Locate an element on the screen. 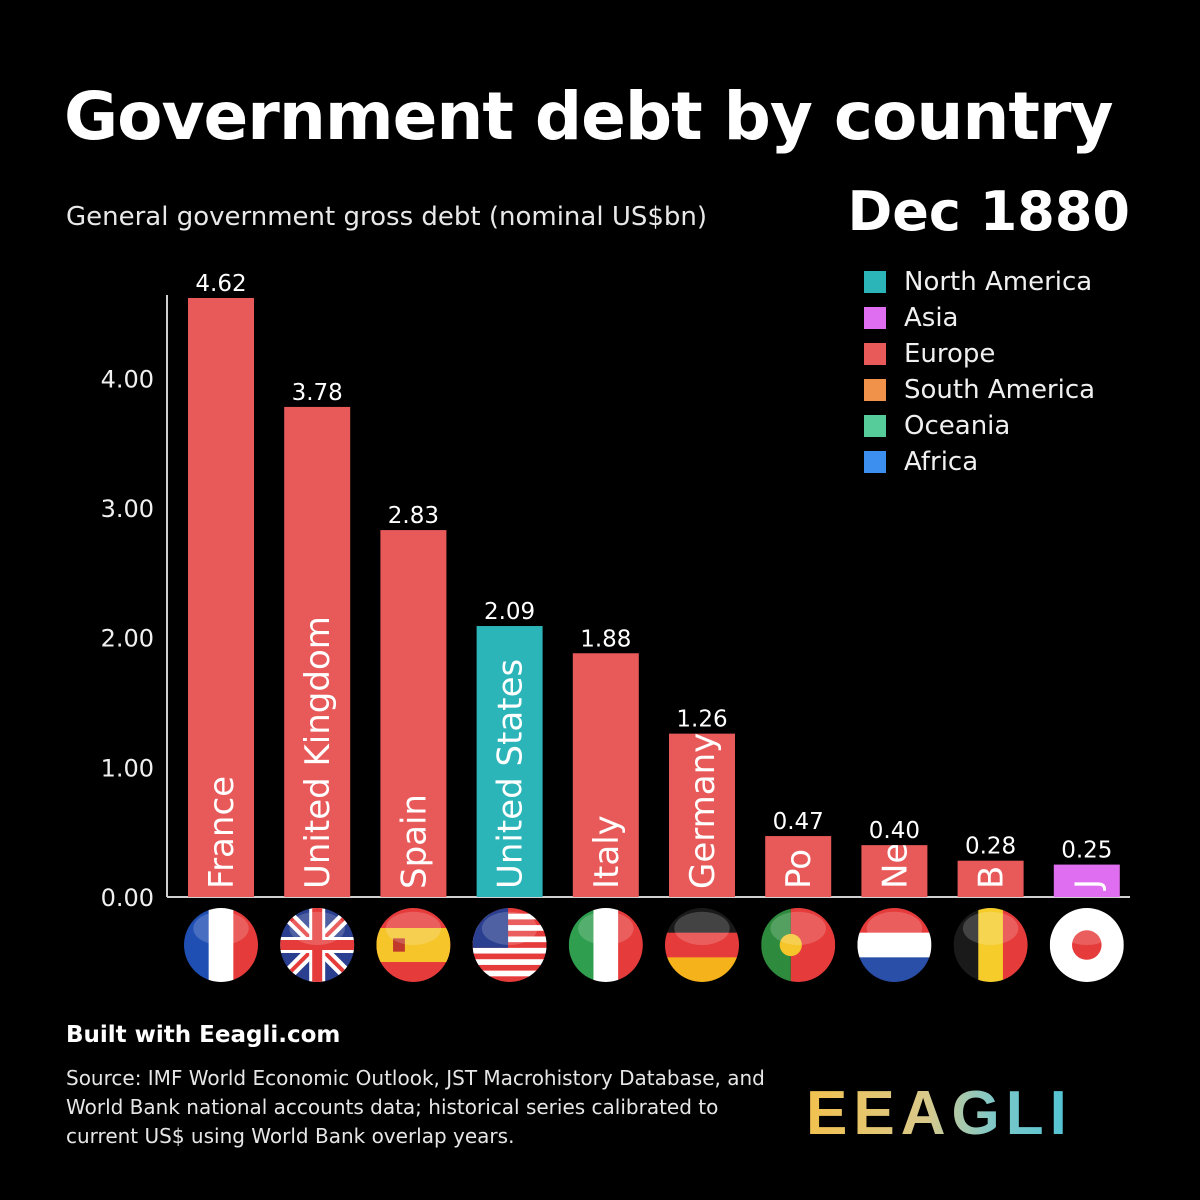 This screenshot has height=1200, width=1200. legend-item-north-america: North America is located at coordinates (979, 282).